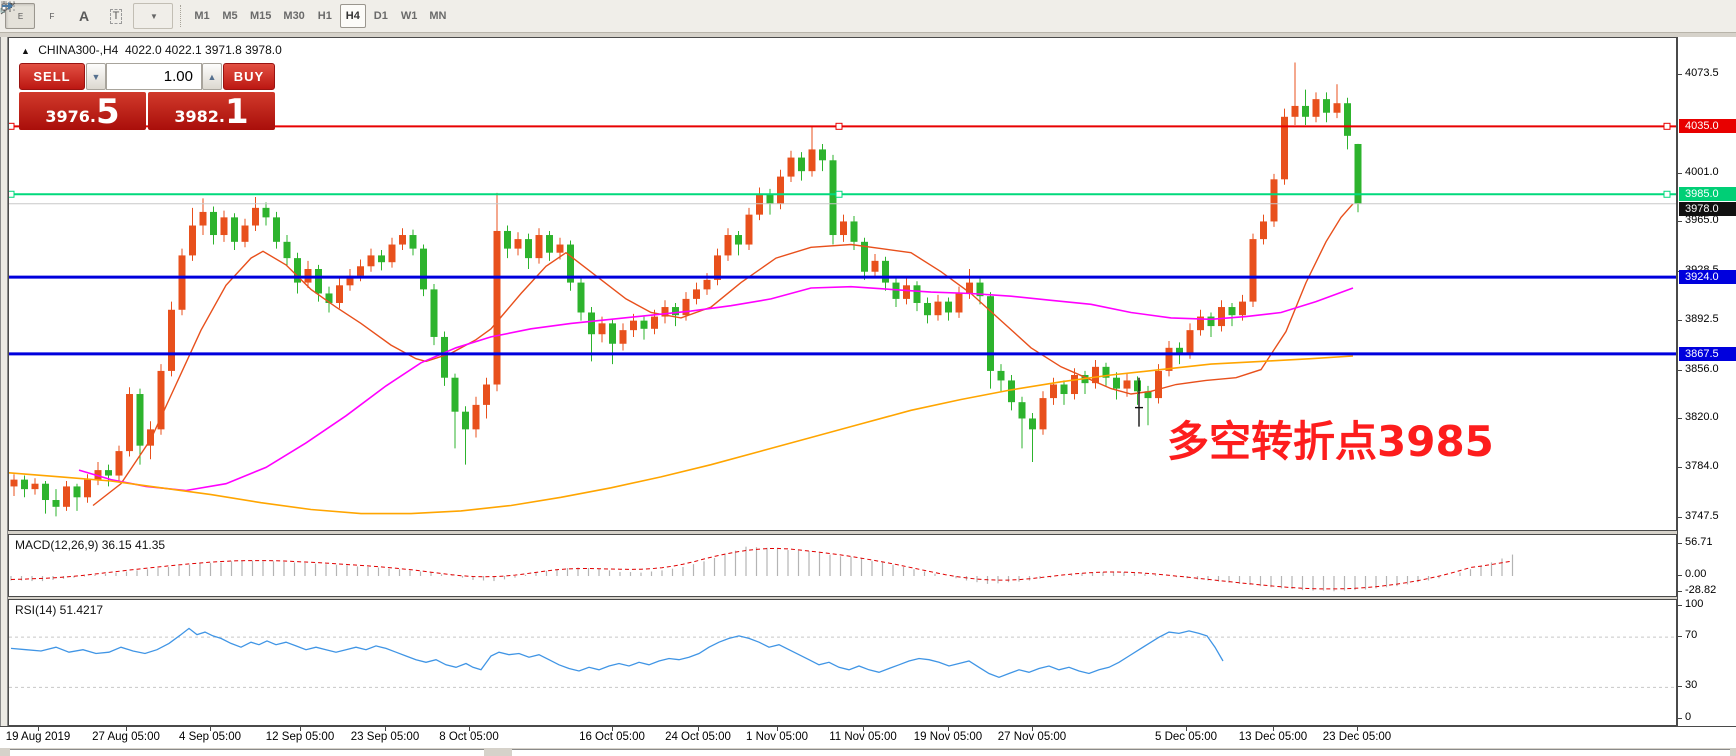  I want to click on price-label: 3784.0, so click(1702, 466).